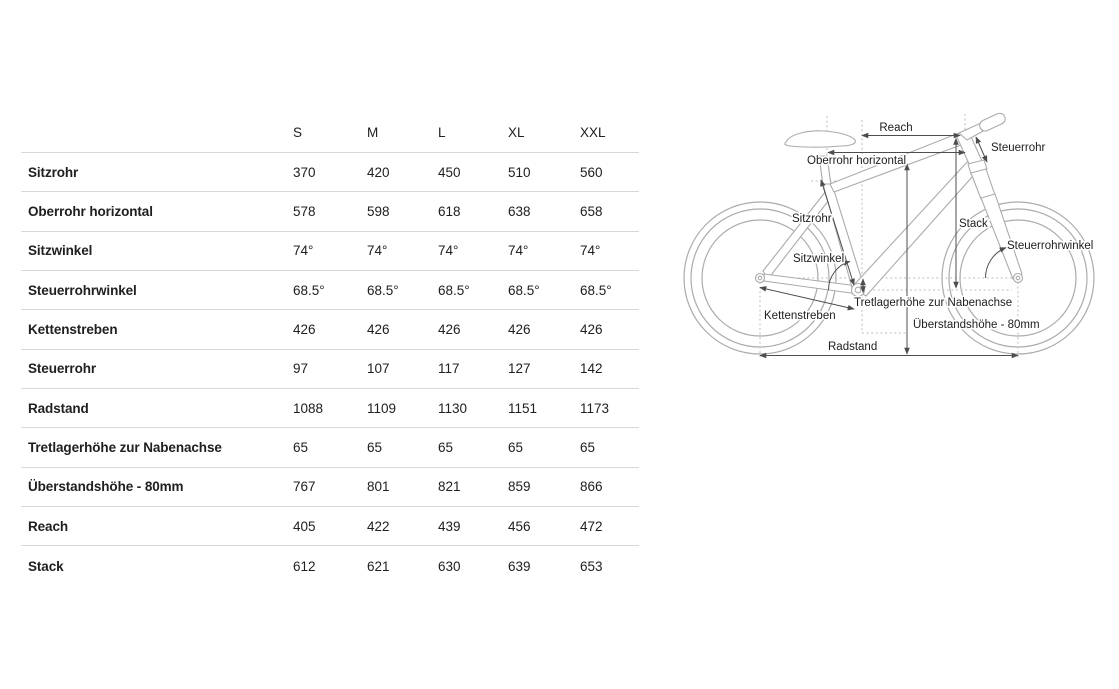  What do you see at coordinates (330, 330) in the screenshot?
I see `table-row: Kettenstreben 426 426 426 426 426` at bounding box center [330, 330].